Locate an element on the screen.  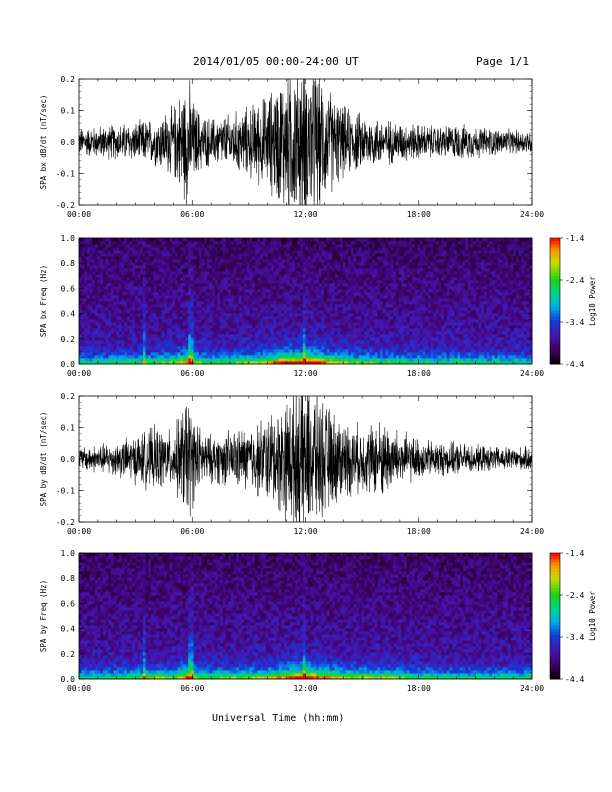
x-axis-title: Universal Time (hh:mm) is located at coordinates (278, 718).